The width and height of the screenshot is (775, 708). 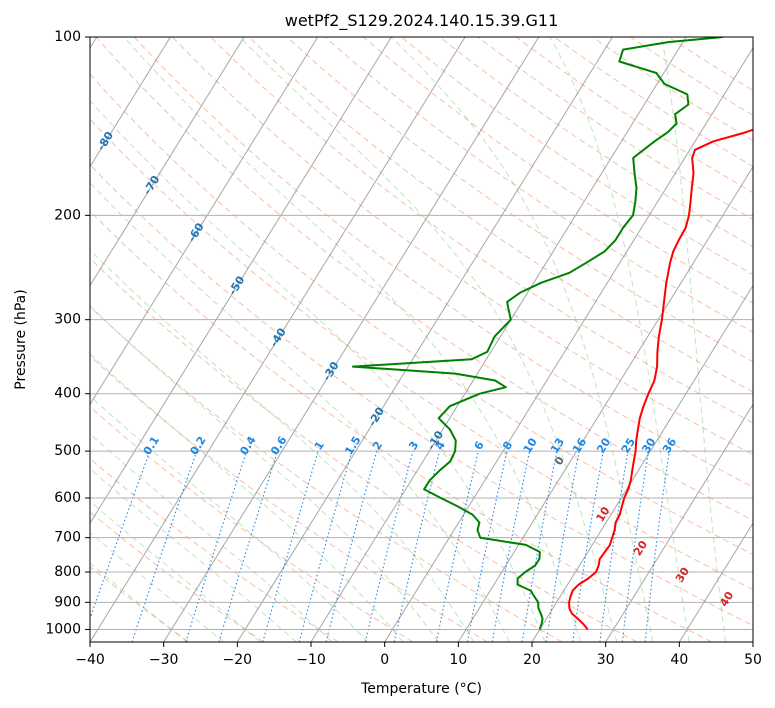 What do you see at coordinates (63, 629) in the screenshot?
I see `y-tick-label: 1000` at bounding box center [63, 629].